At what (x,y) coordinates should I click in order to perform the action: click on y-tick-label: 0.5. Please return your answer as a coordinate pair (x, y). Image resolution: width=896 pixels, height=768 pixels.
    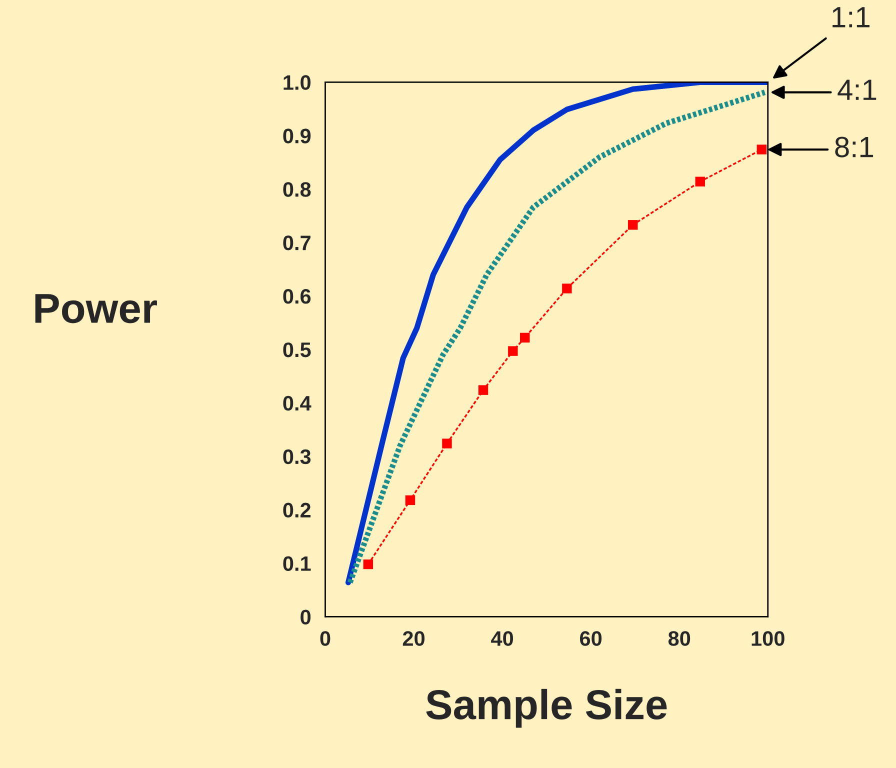
    Looking at the image, I should click on (297, 350).